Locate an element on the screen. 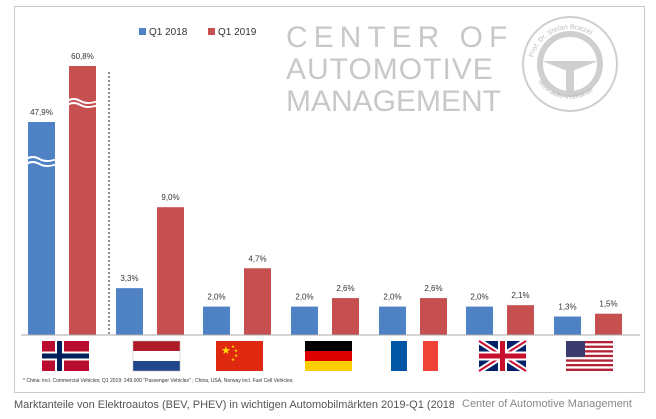  flags-row: ★ ★ ★ ★ ★ is located at coordinates (327, 356).